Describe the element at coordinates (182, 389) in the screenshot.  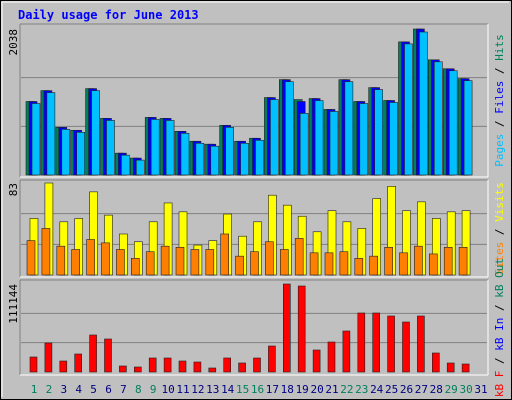
I see `x-tick-label: 11` at that location.